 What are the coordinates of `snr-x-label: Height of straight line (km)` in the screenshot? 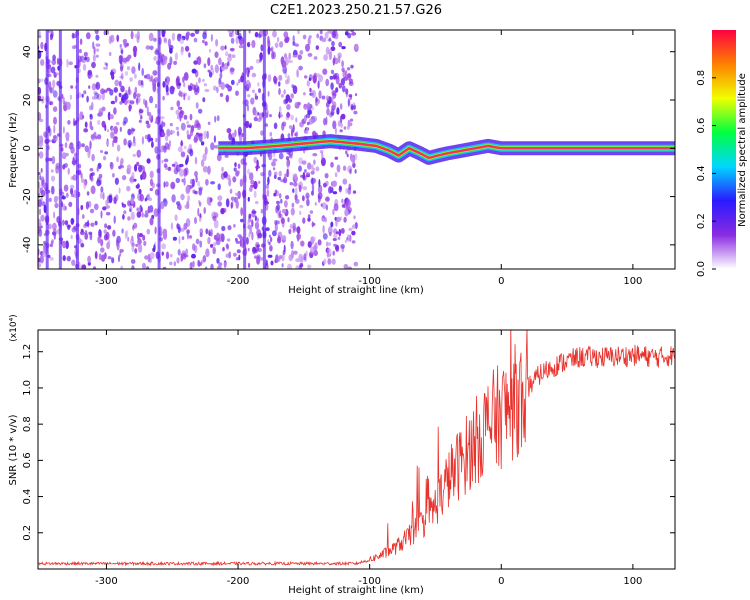 It's located at (356, 590).